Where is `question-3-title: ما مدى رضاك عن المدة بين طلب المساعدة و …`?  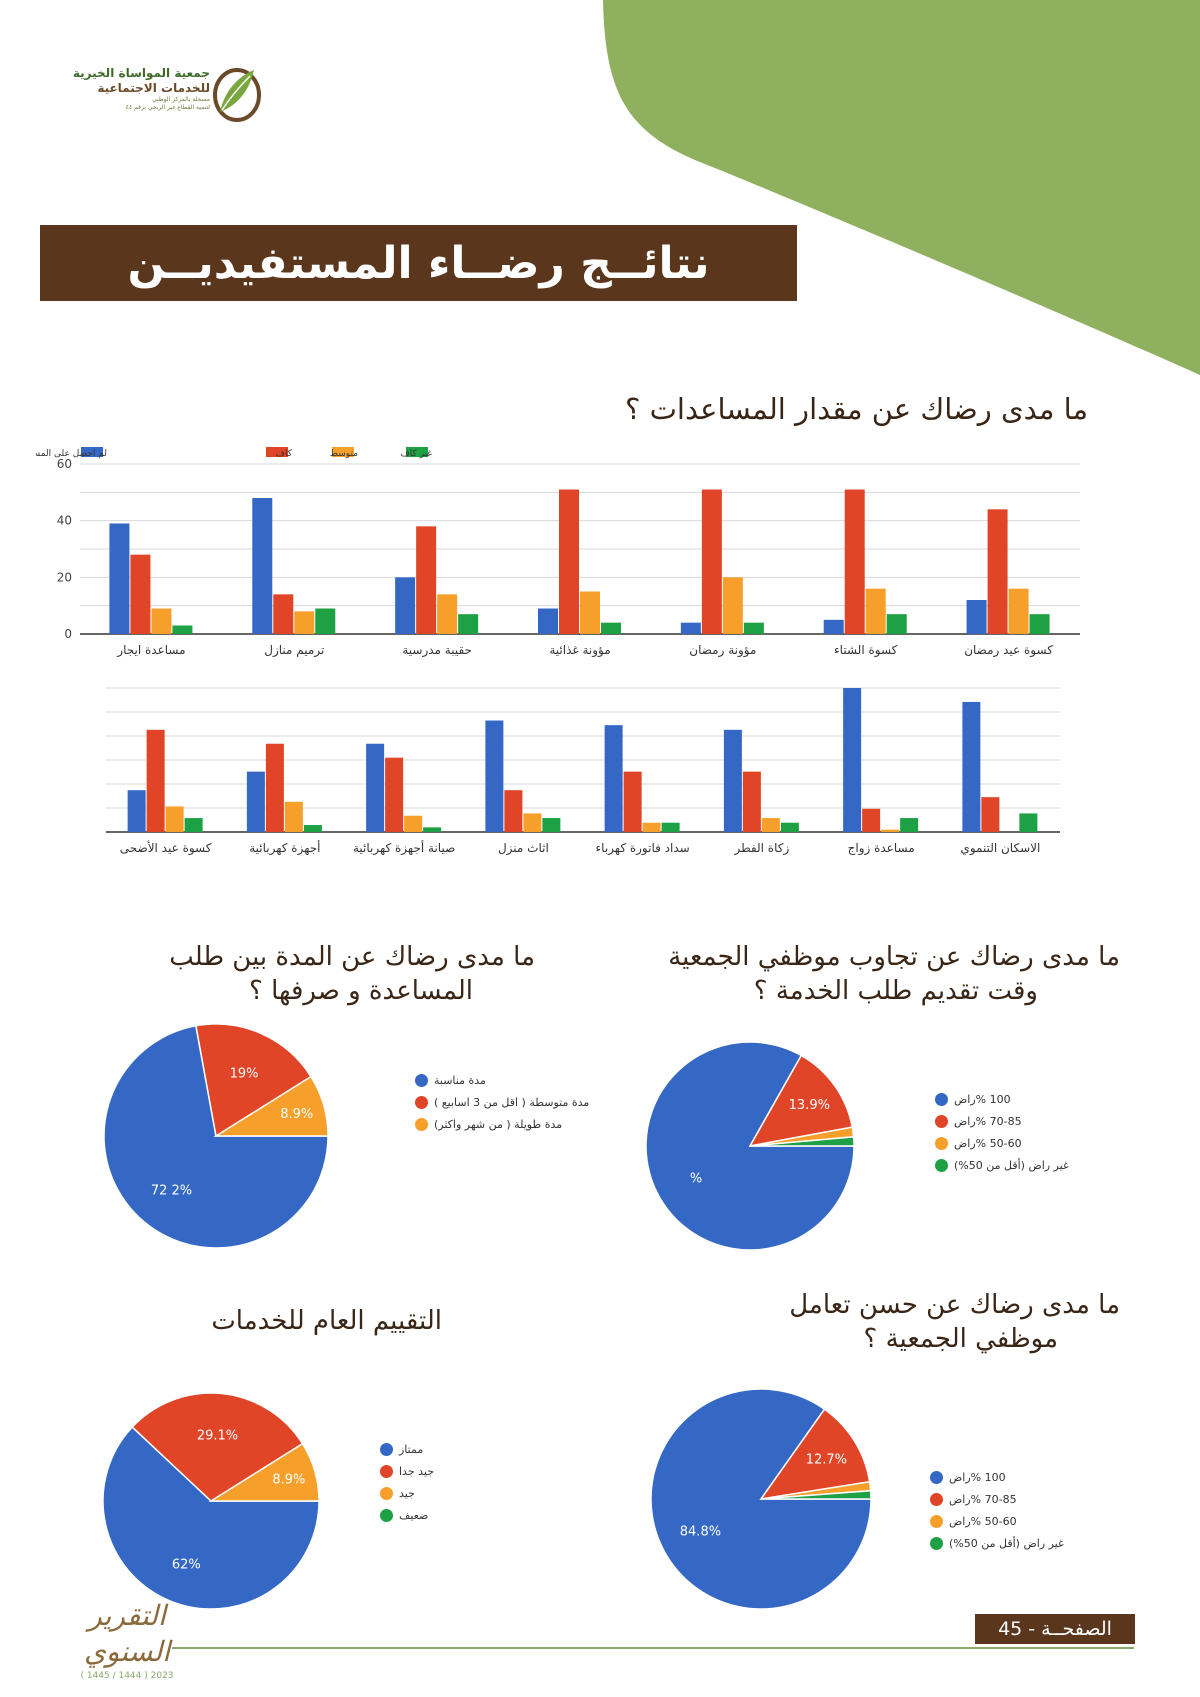
question-3-title: ما مدى رضاك عن المدة بين طلب المساعدة و … is located at coordinates (342, 974).